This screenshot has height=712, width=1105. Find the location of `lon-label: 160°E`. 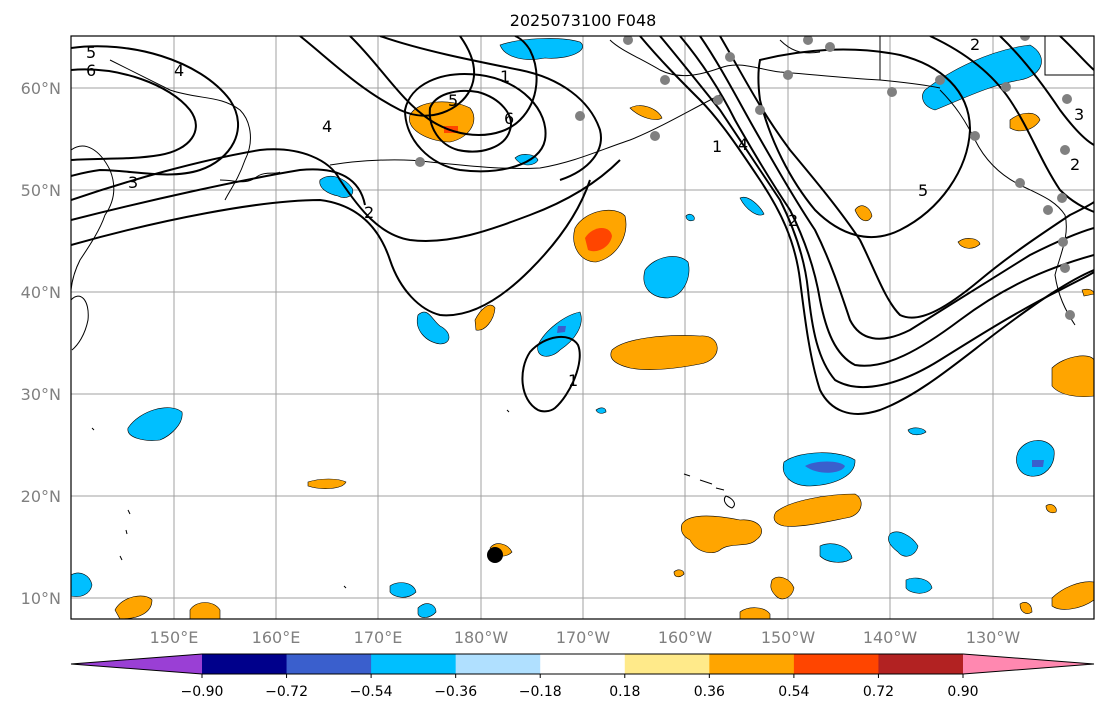

lon-label: 160°E is located at coordinates (276, 637).